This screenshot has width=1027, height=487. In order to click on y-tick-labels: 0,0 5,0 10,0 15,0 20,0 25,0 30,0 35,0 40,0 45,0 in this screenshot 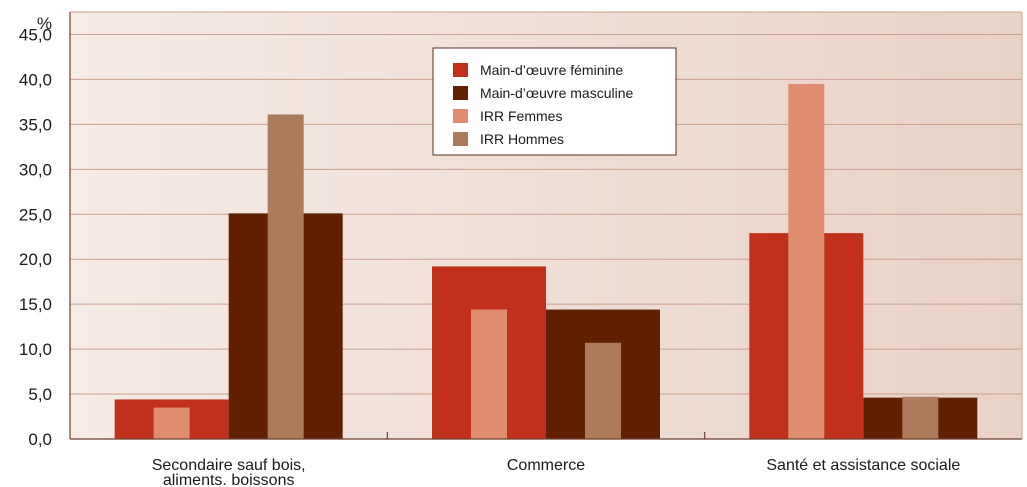, I will do `click(35, 237)`.